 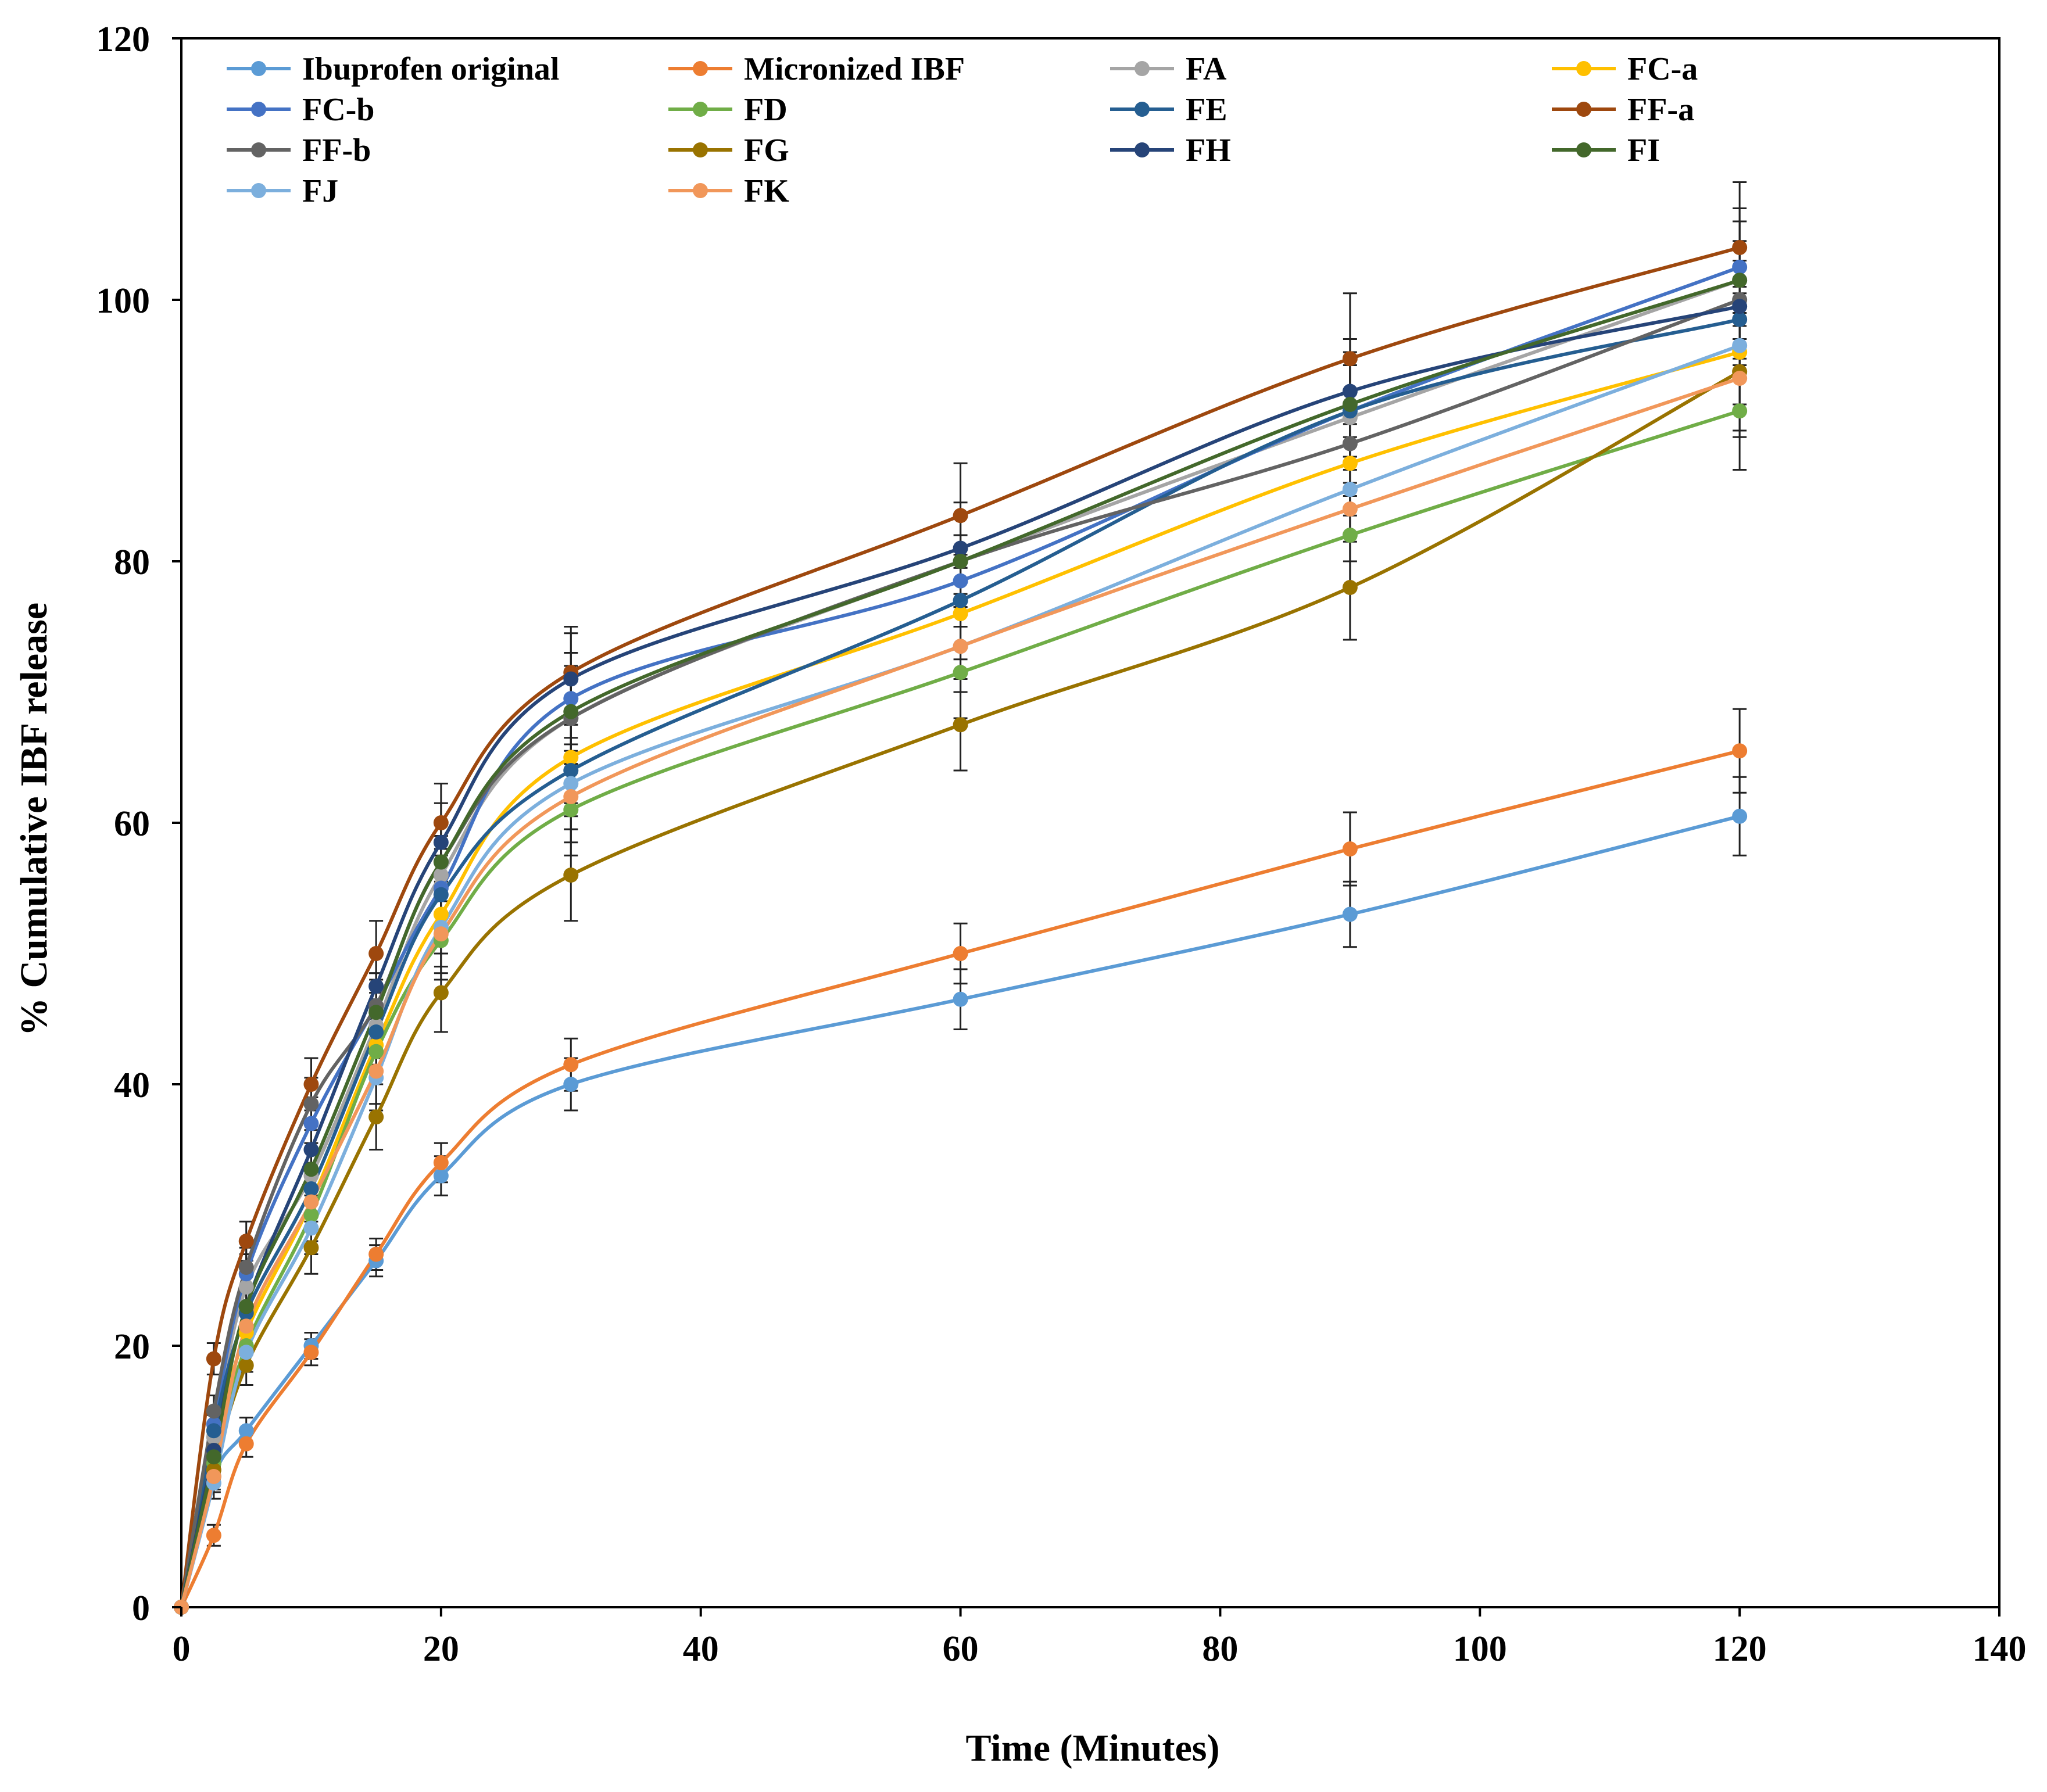 What do you see at coordinates (1168, 69) in the screenshot?
I see `legend-entry-fa: FA` at bounding box center [1168, 69].